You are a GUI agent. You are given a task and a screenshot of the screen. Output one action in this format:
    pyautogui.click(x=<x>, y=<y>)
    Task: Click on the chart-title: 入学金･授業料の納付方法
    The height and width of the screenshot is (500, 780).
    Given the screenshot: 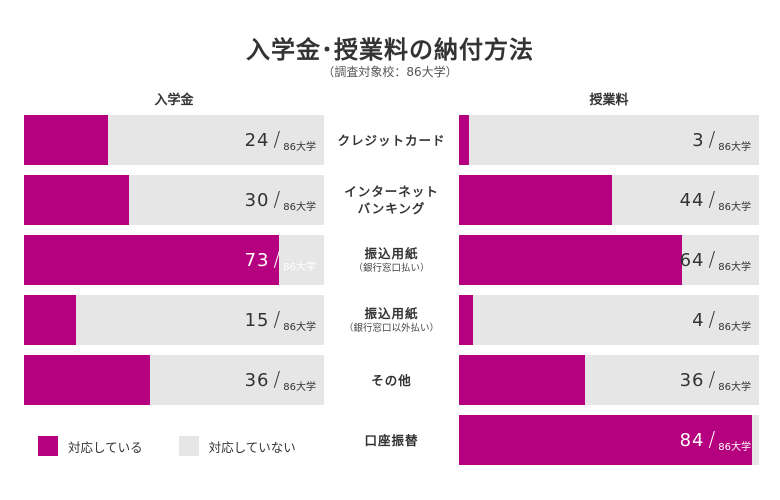 What is the action you would take?
    pyautogui.click(x=390, y=50)
    